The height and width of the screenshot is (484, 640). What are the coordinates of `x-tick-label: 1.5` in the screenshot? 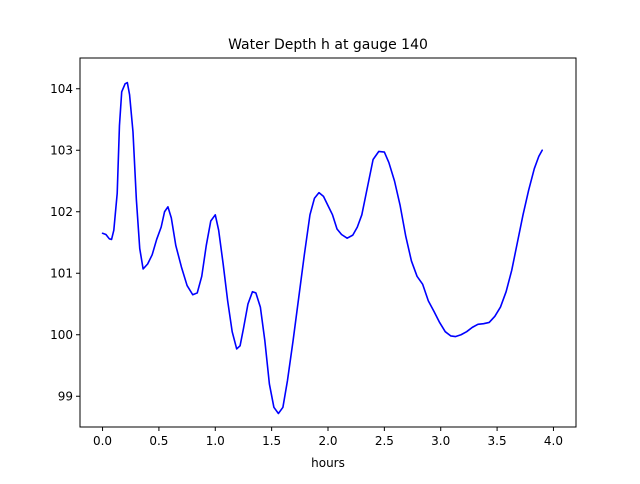 It's located at (271, 441).